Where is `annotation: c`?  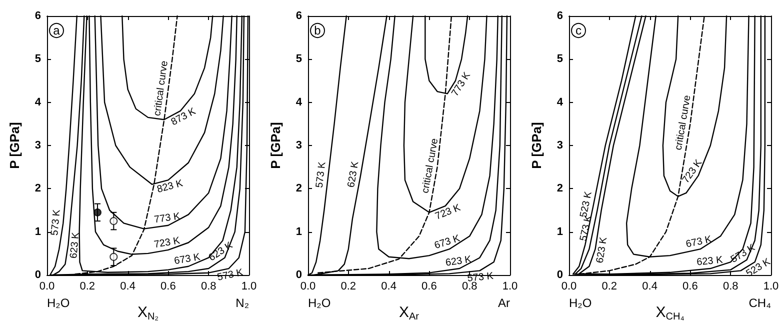
annotation: c is located at coordinates (579, 31).